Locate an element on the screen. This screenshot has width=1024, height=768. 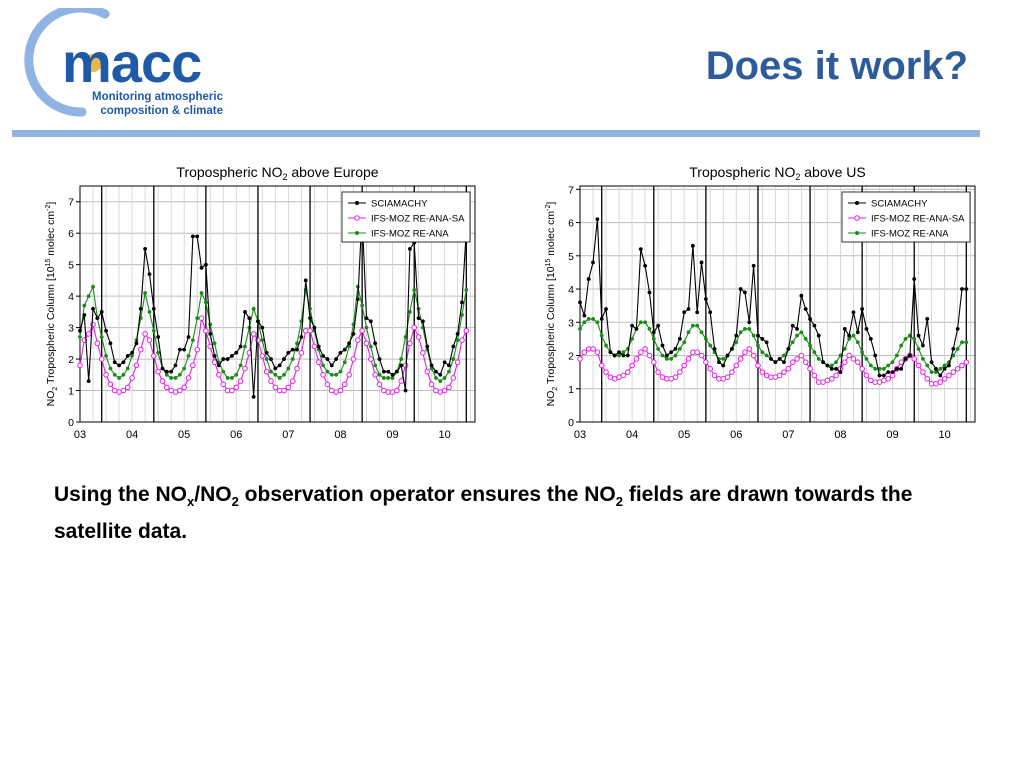
plot-frame is located at coordinates (277, 304).